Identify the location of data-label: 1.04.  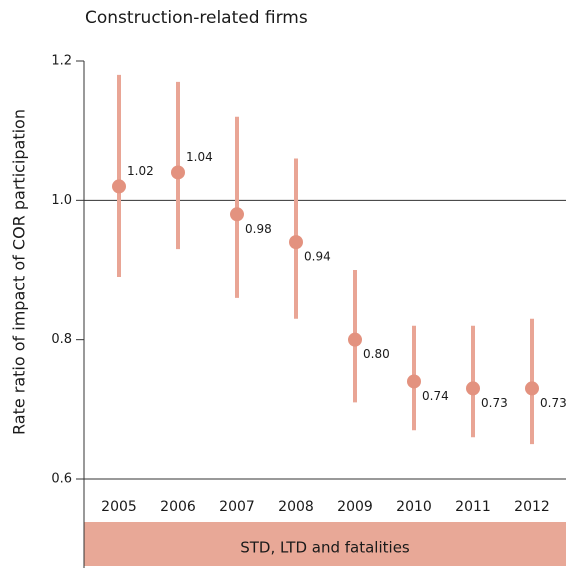
(199, 157).